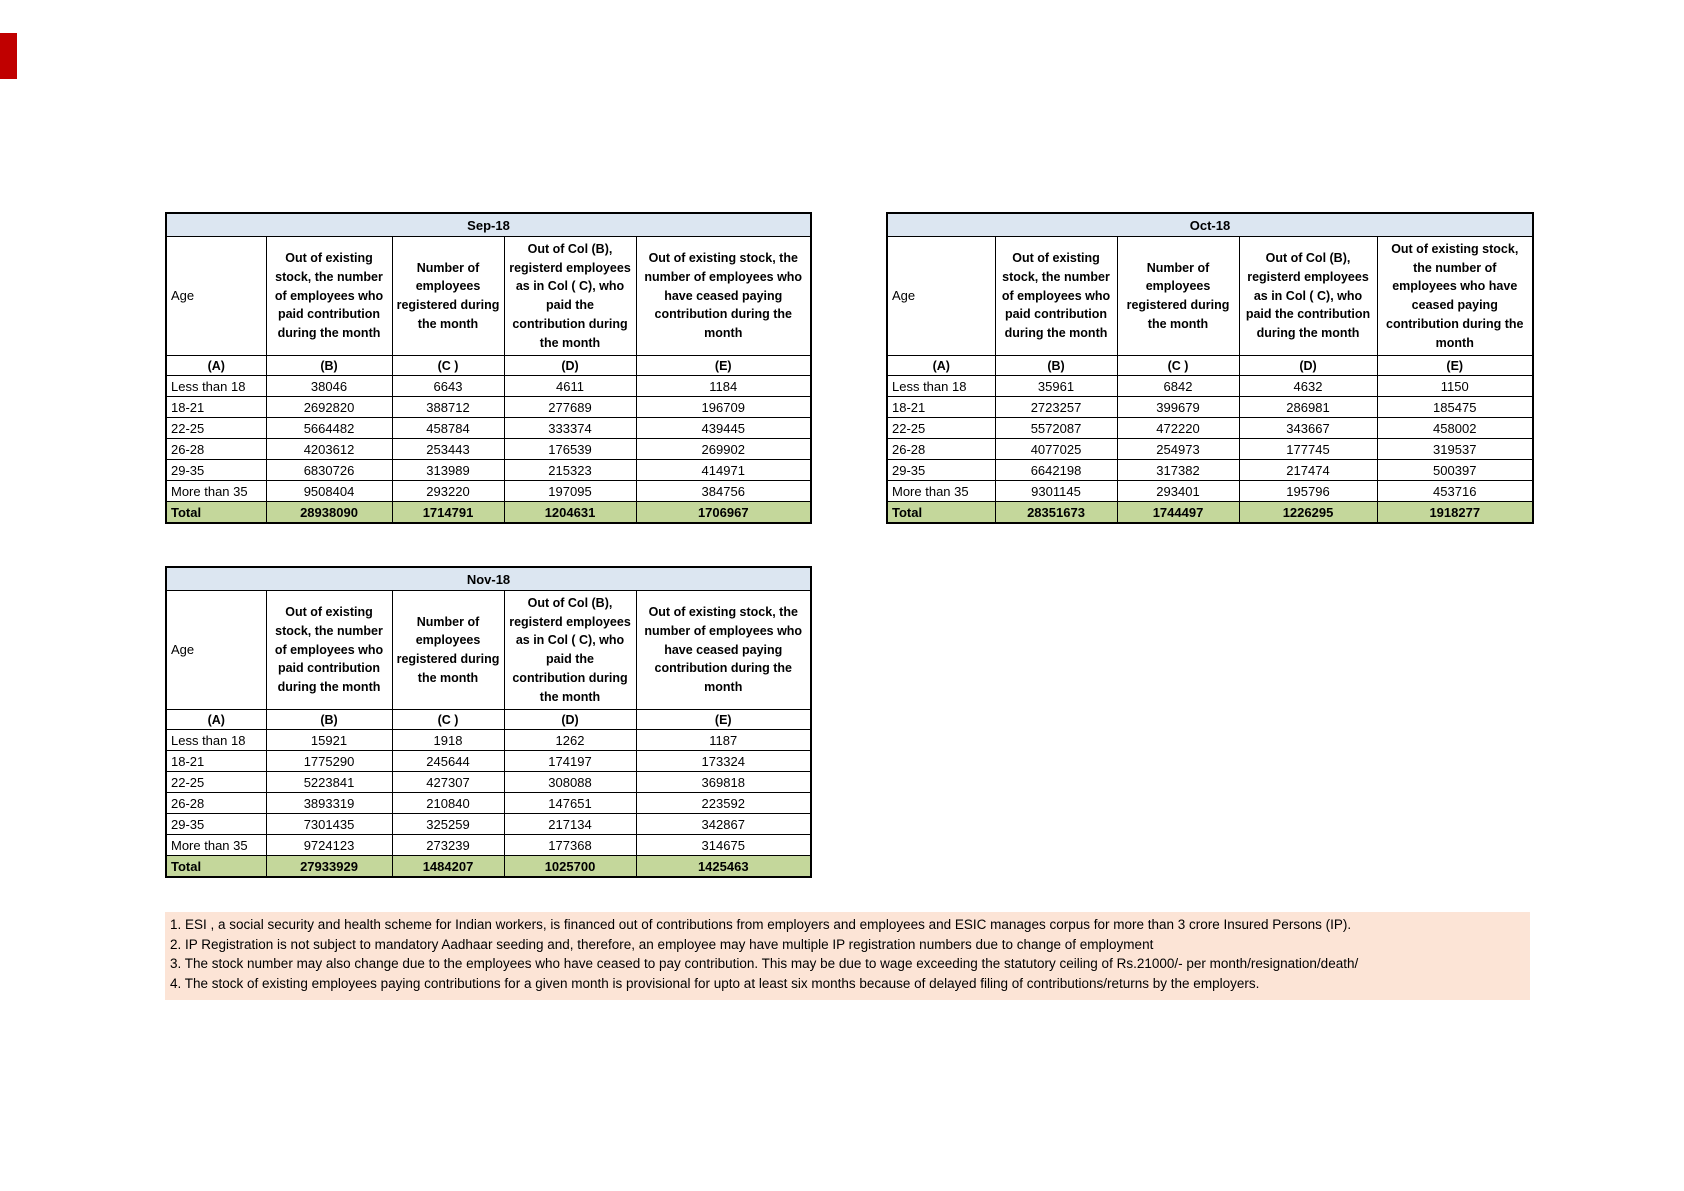  Describe the element at coordinates (1210, 224) in the screenshot. I see `month-band-row: Oct-18` at that location.